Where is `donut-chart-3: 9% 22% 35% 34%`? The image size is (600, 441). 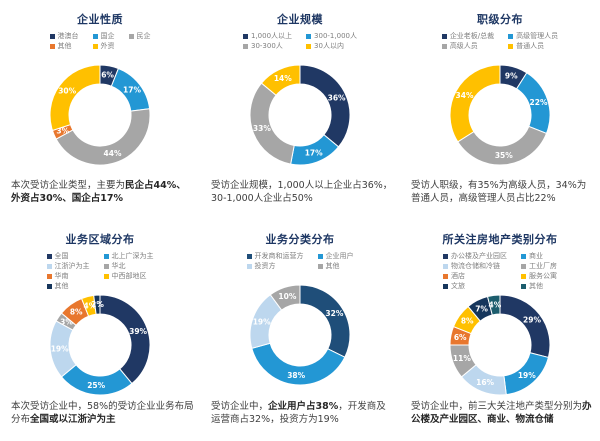
donut-chart-3: 9% 22% 35% 34% is located at coordinates (500, 115).